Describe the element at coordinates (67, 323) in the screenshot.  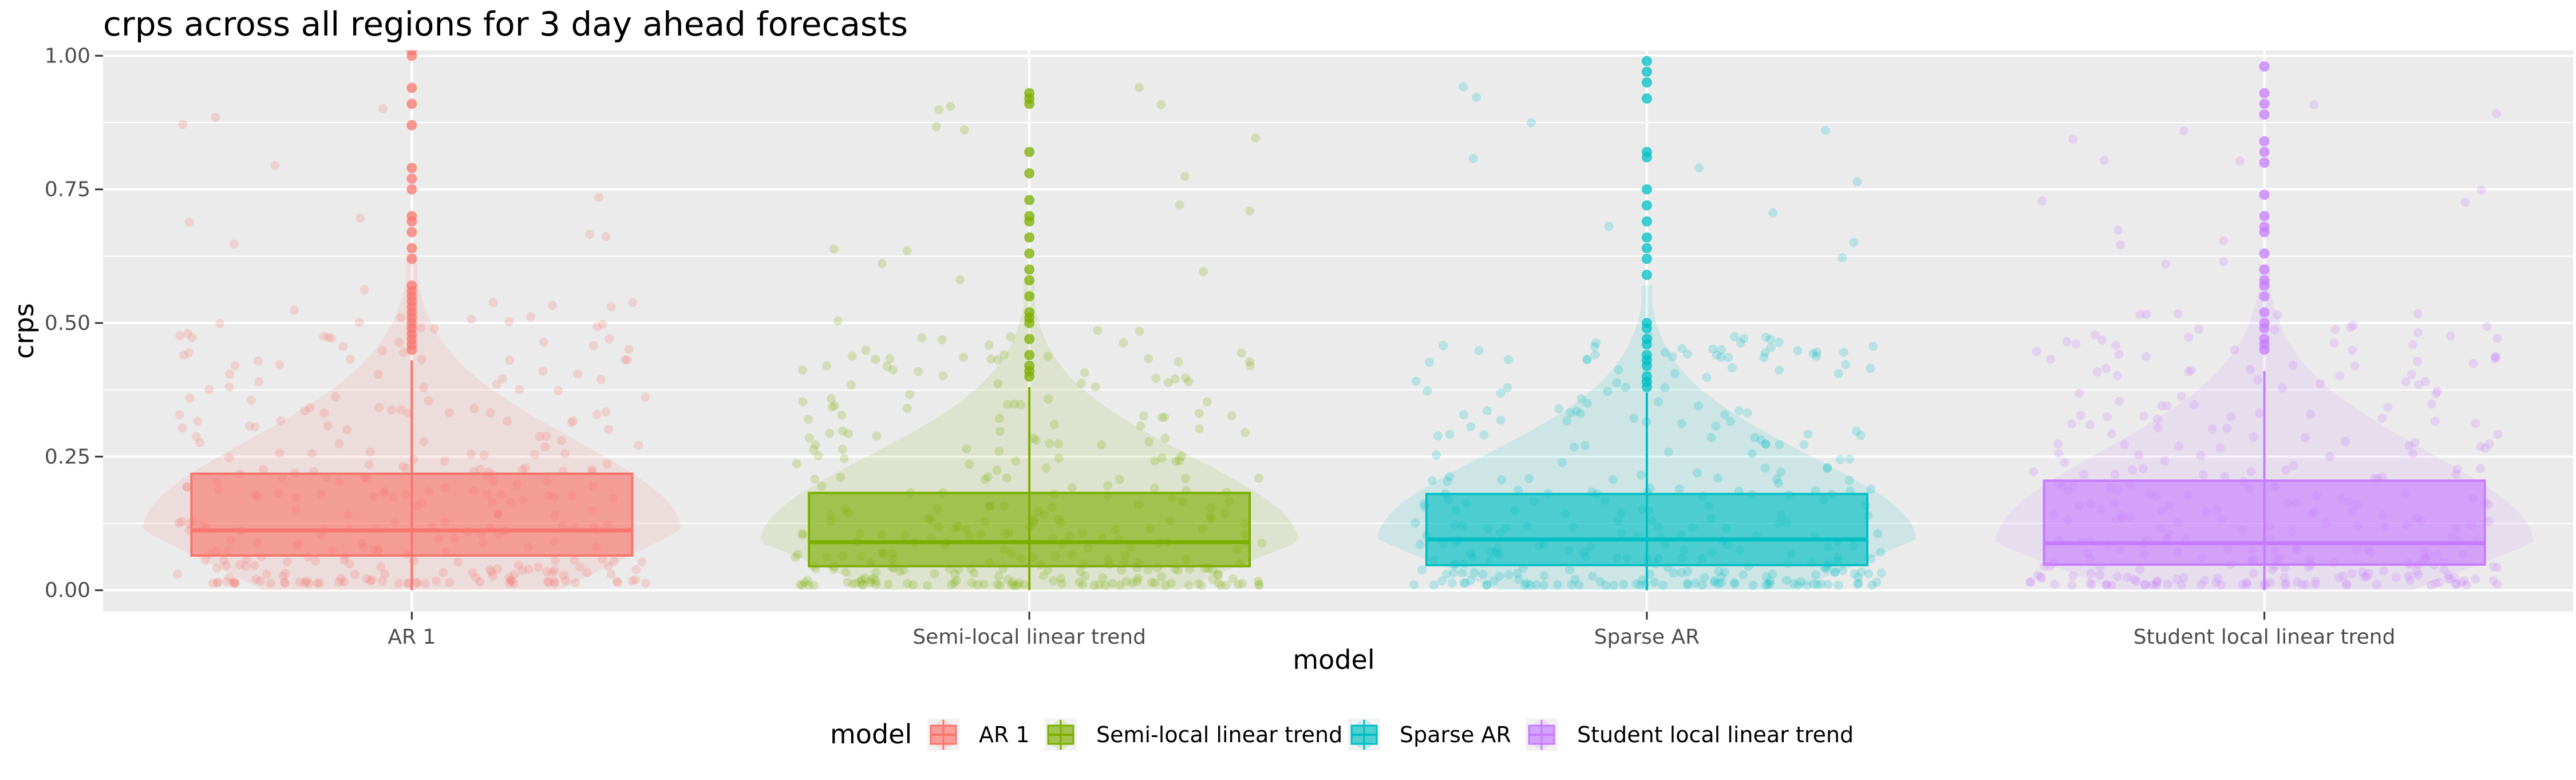
I see `y-tick-label: 0.50` at that location.